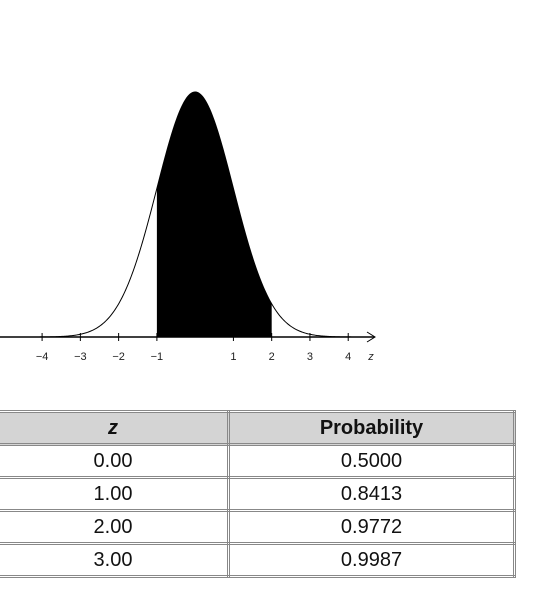  I want to click on table-row: 2.00 0.9772, so click(258, 527).